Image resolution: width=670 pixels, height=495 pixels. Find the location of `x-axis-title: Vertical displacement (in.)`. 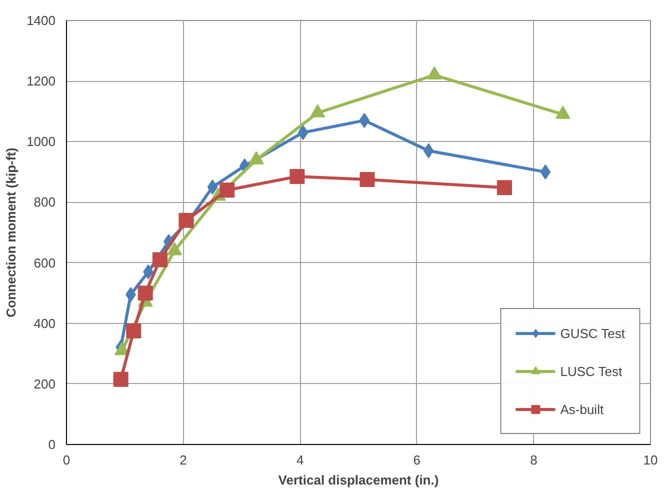

x-axis-title: Vertical displacement (in.) is located at coordinates (358, 480).